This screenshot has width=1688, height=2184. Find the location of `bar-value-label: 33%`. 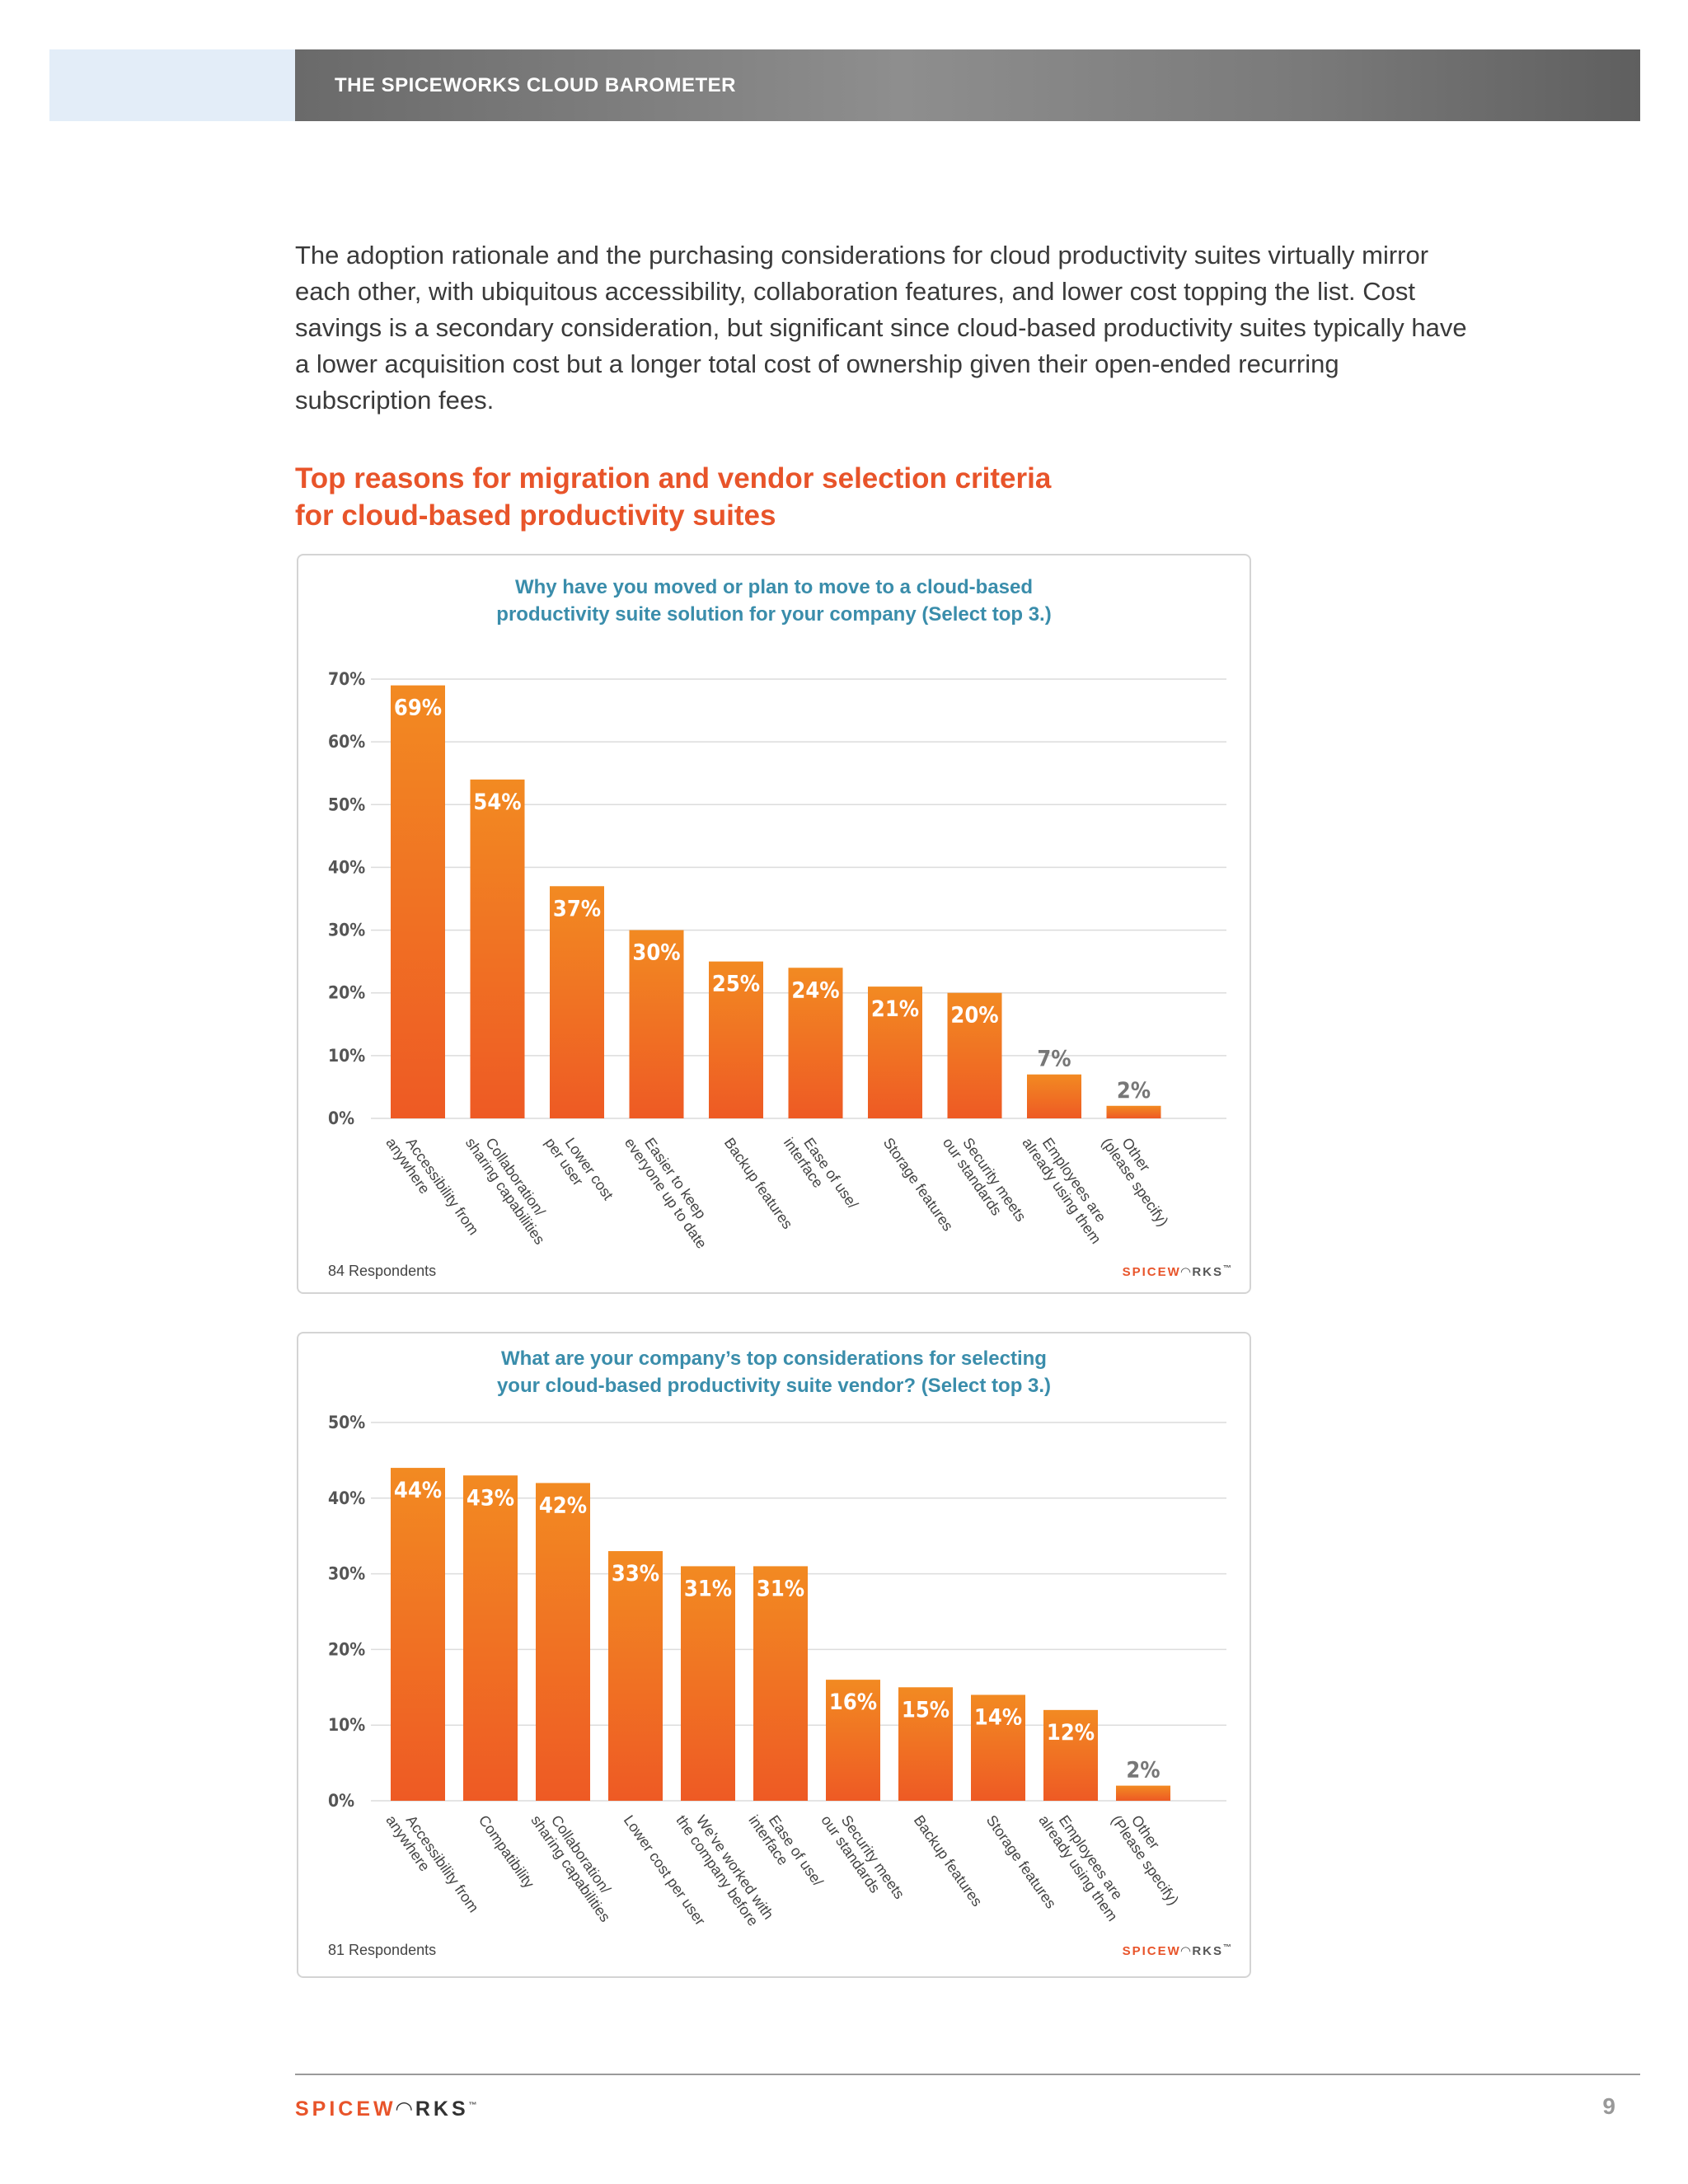

bar-value-label: 33% is located at coordinates (636, 1573).